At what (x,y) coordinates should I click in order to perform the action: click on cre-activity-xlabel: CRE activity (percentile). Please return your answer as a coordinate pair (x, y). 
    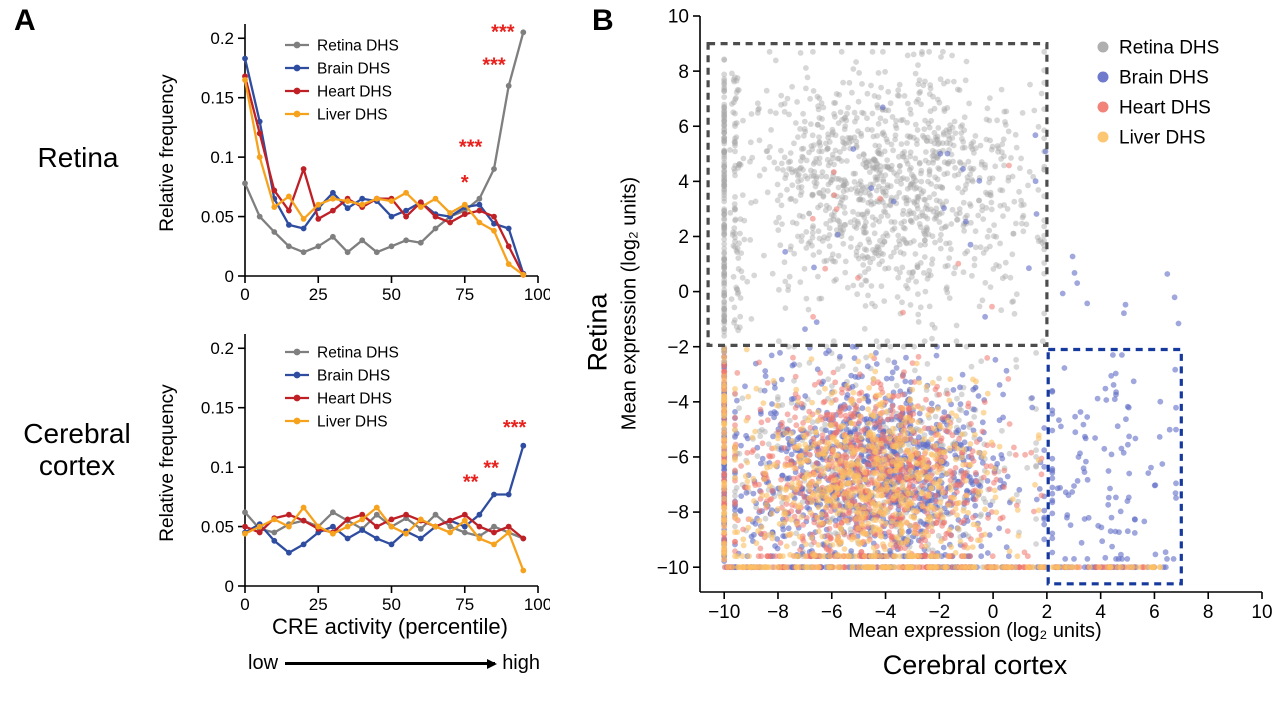
    Looking at the image, I should click on (390, 626).